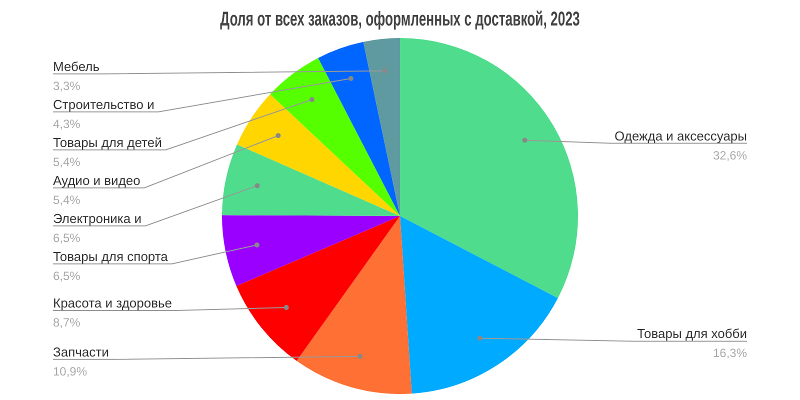 The width and height of the screenshot is (800, 400). What do you see at coordinates (400, 19) in the screenshot?
I see `chart-title: Доля от всех заказов, оформленных с доставкой, 2023` at bounding box center [400, 19].